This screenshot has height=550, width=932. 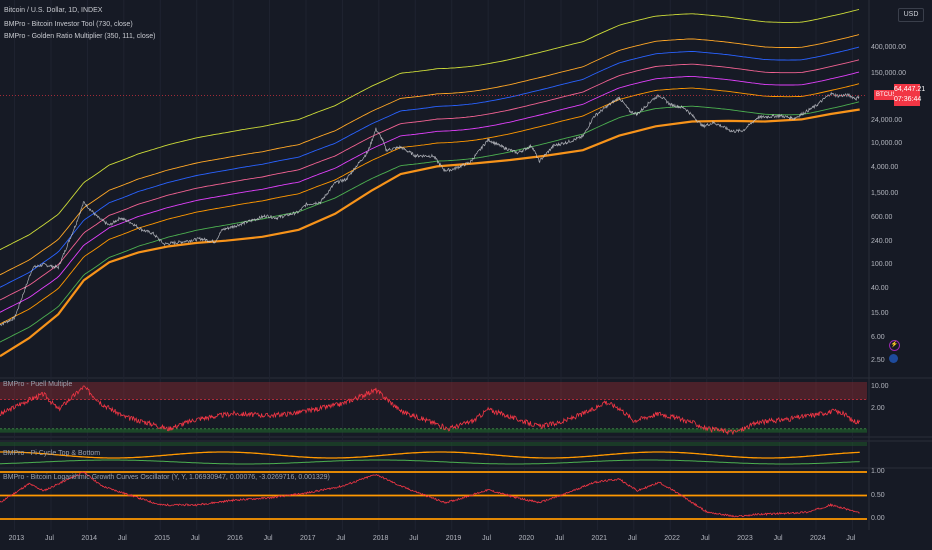 What do you see at coordinates (599, 538) in the screenshot?
I see `x-axis-tick: 2021` at bounding box center [599, 538].